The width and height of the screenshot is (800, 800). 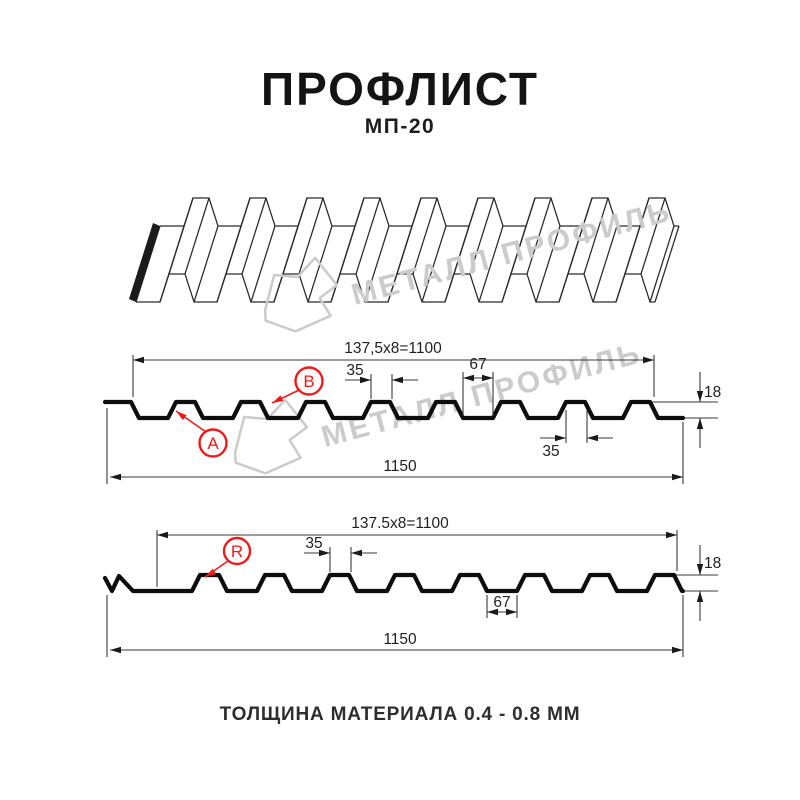 What do you see at coordinates (144, 262) in the screenshot?
I see `cut-edge` at bounding box center [144, 262].